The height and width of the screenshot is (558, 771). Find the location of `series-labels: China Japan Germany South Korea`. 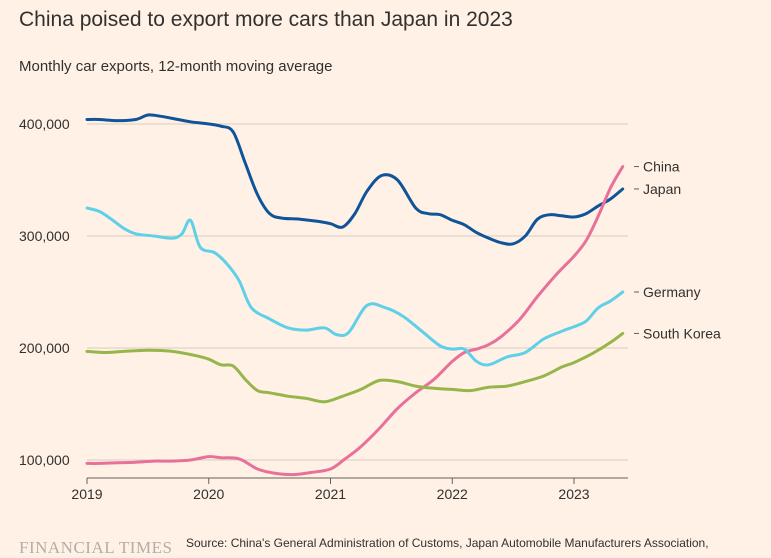

series-labels: China Japan Germany South Korea is located at coordinates (677, 250).